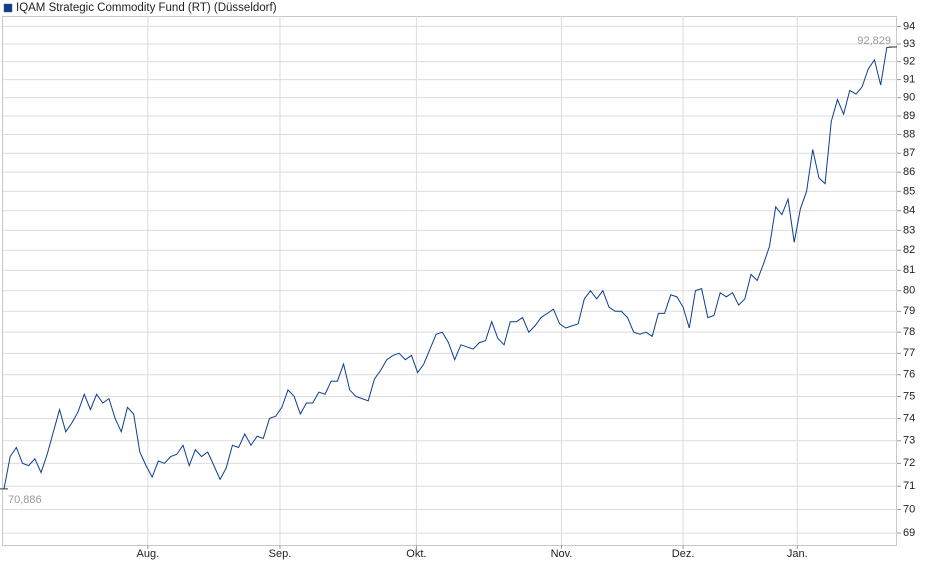 The width and height of the screenshot is (940, 579). What do you see at coordinates (909, 311) in the screenshot?
I see `y-tick-label: 79` at bounding box center [909, 311].